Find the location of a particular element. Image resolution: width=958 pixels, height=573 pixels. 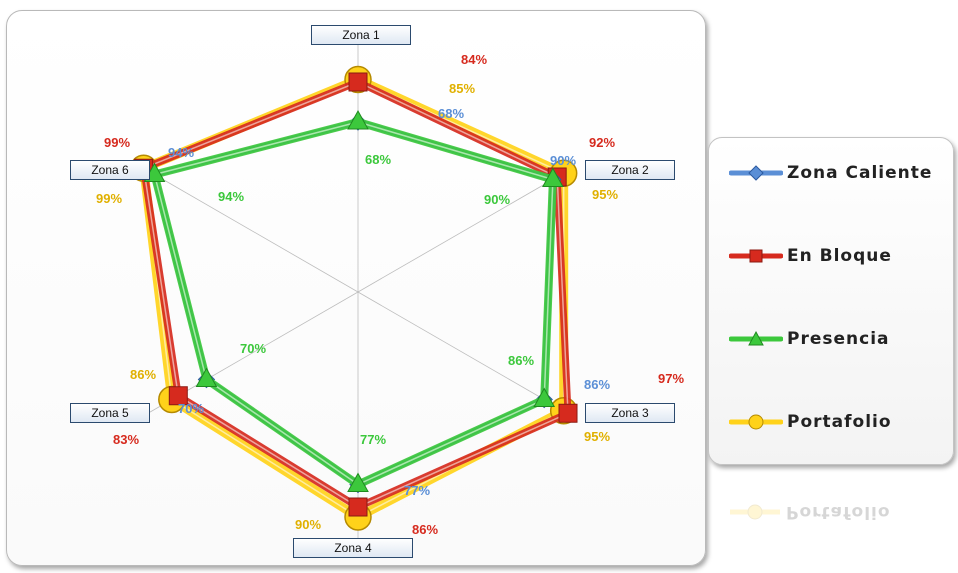

legend-swatch-presencia is located at coordinates (756, 339).